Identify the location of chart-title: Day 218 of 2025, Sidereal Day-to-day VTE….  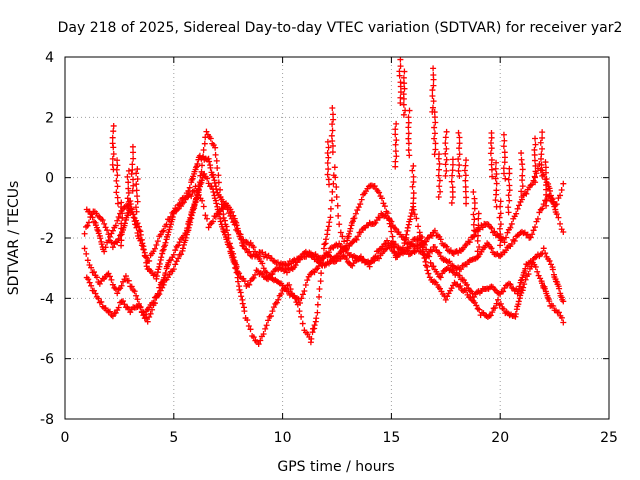
(340, 28).